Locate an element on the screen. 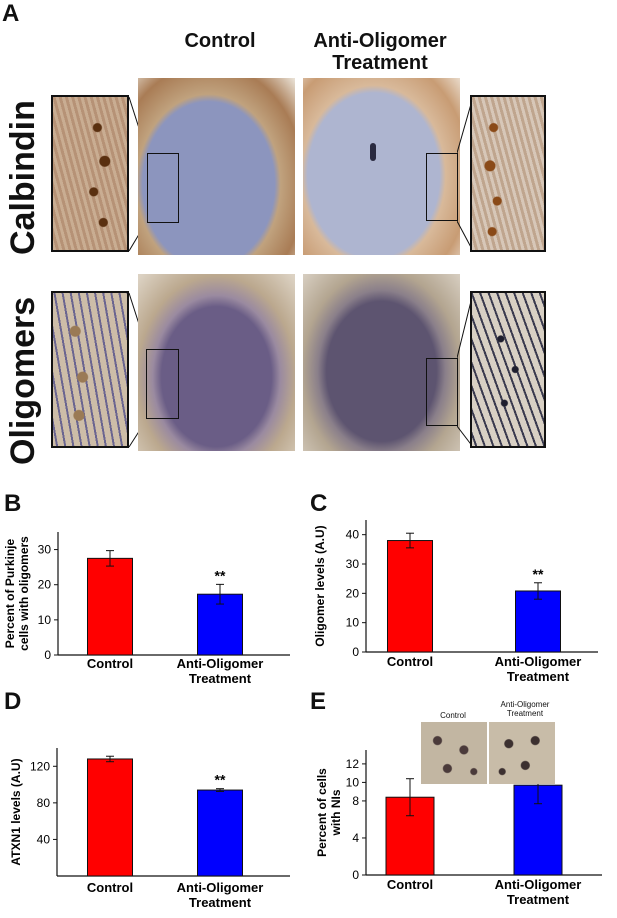  panel-e-inset-treatment-image is located at coordinates (522, 753).